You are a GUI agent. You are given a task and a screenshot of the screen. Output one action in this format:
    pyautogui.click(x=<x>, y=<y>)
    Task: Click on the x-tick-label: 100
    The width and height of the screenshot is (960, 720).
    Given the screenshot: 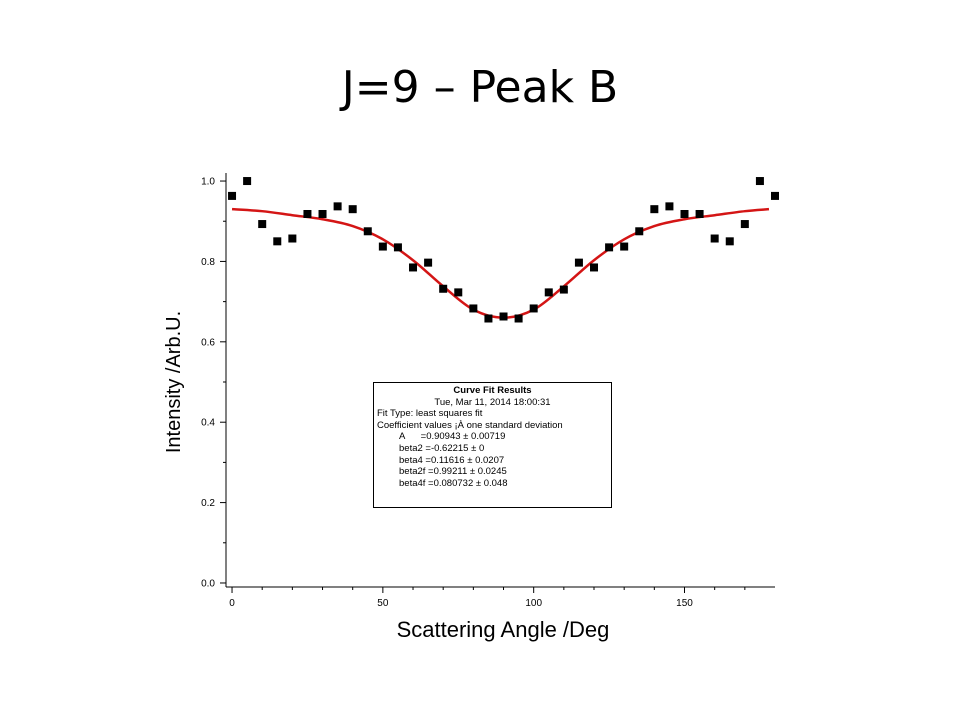 What is the action you would take?
    pyautogui.click(x=533, y=603)
    